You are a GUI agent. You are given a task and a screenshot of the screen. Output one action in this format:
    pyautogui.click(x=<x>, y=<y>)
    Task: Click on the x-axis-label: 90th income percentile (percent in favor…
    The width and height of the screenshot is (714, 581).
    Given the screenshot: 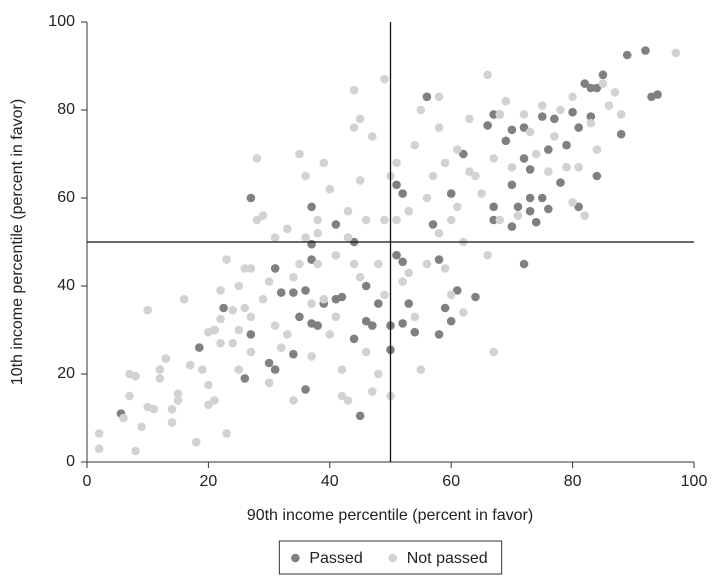 What is the action you would take?
    pyautogui.click(x=390, y=515)
    